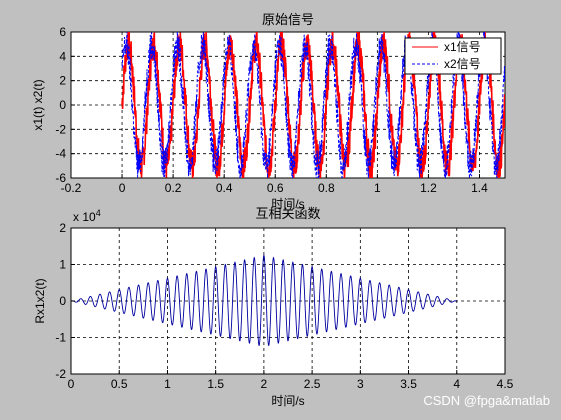 This screenshot has height=420, width=561. What do you see at coordinates (215, 384) in the screenshot?
I see `x-tick-label: 1.5` at bounding box center [215, 384].